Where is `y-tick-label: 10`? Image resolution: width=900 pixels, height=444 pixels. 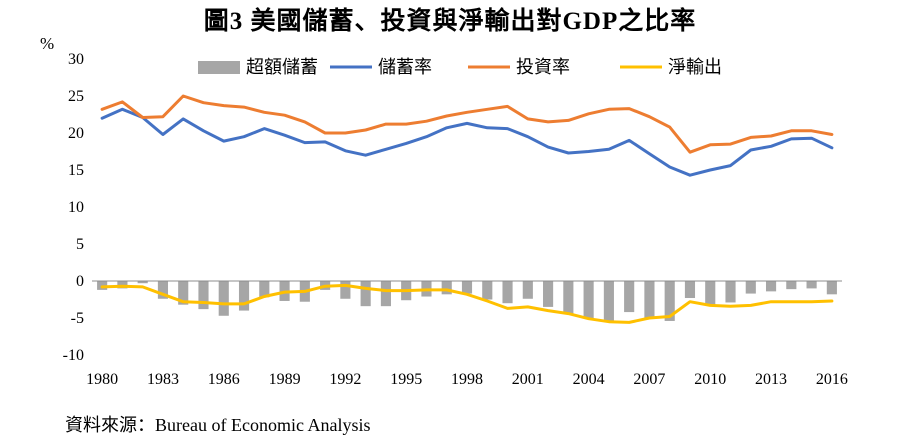
y-tick-label: 10 is located at coordinates (76, 207).